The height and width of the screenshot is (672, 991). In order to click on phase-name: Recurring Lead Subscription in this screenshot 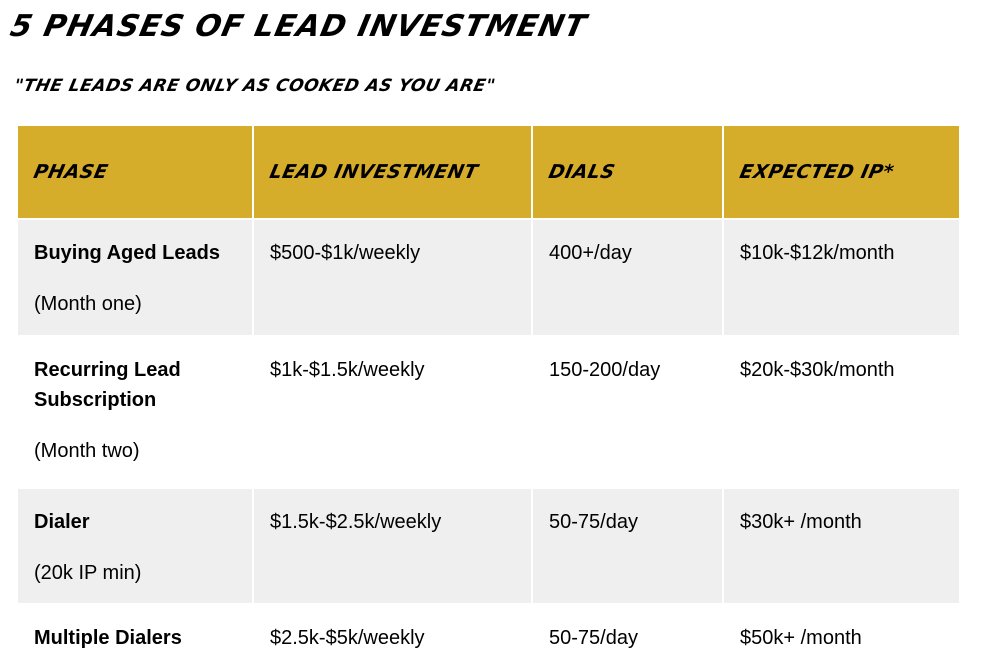, I will do `click(107, 385)`.